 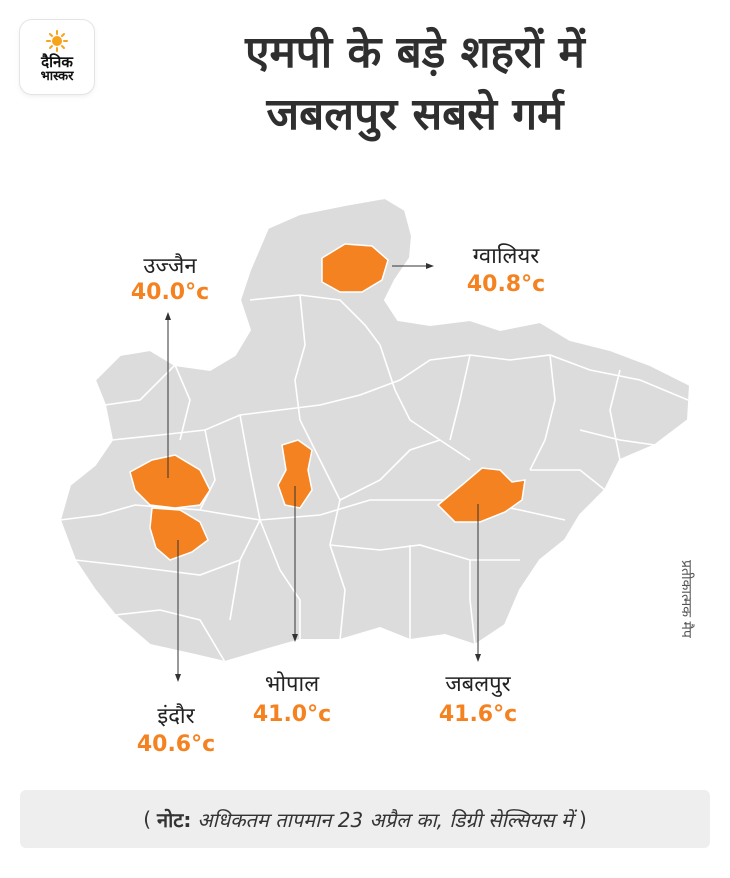 What do you see at coordinates (481, 495) in the screenshot?
I see `jabalpur-district` at bounding box center [481, 495].